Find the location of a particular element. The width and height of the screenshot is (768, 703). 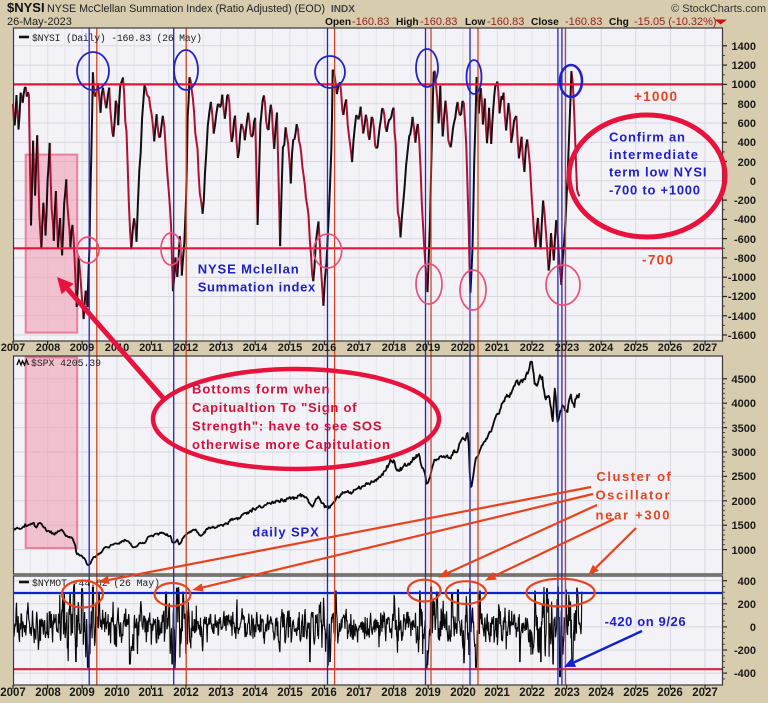

svg-text: 1200 is located at coordinates (744, 66).